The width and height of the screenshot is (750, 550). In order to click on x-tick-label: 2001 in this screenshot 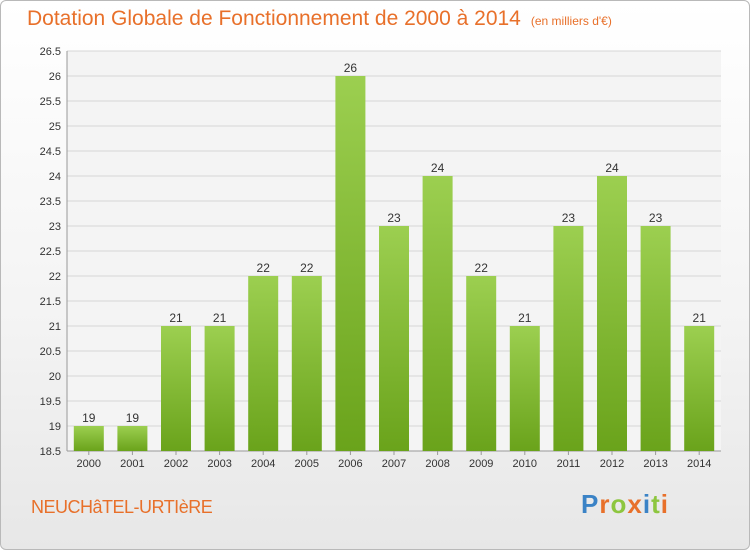, I will do `click(132, 464)`.